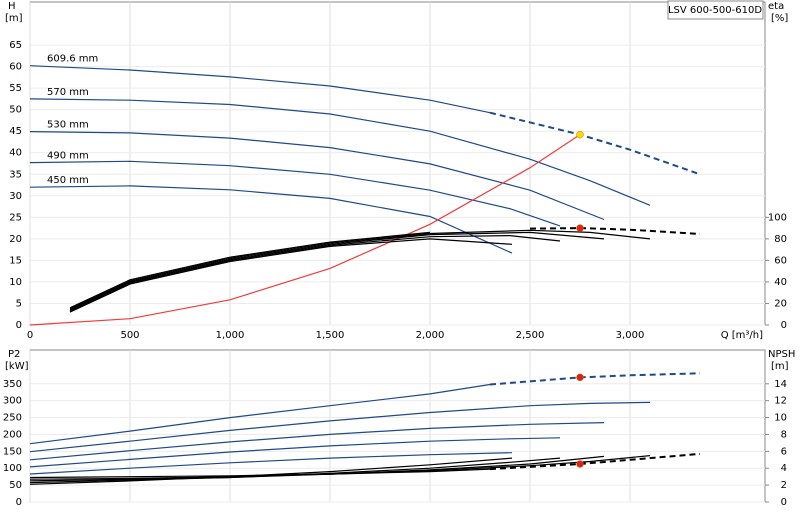 This screenshot has width=800, height=520. I want to click on y2-axis-unit: [%], so click(779, 18).